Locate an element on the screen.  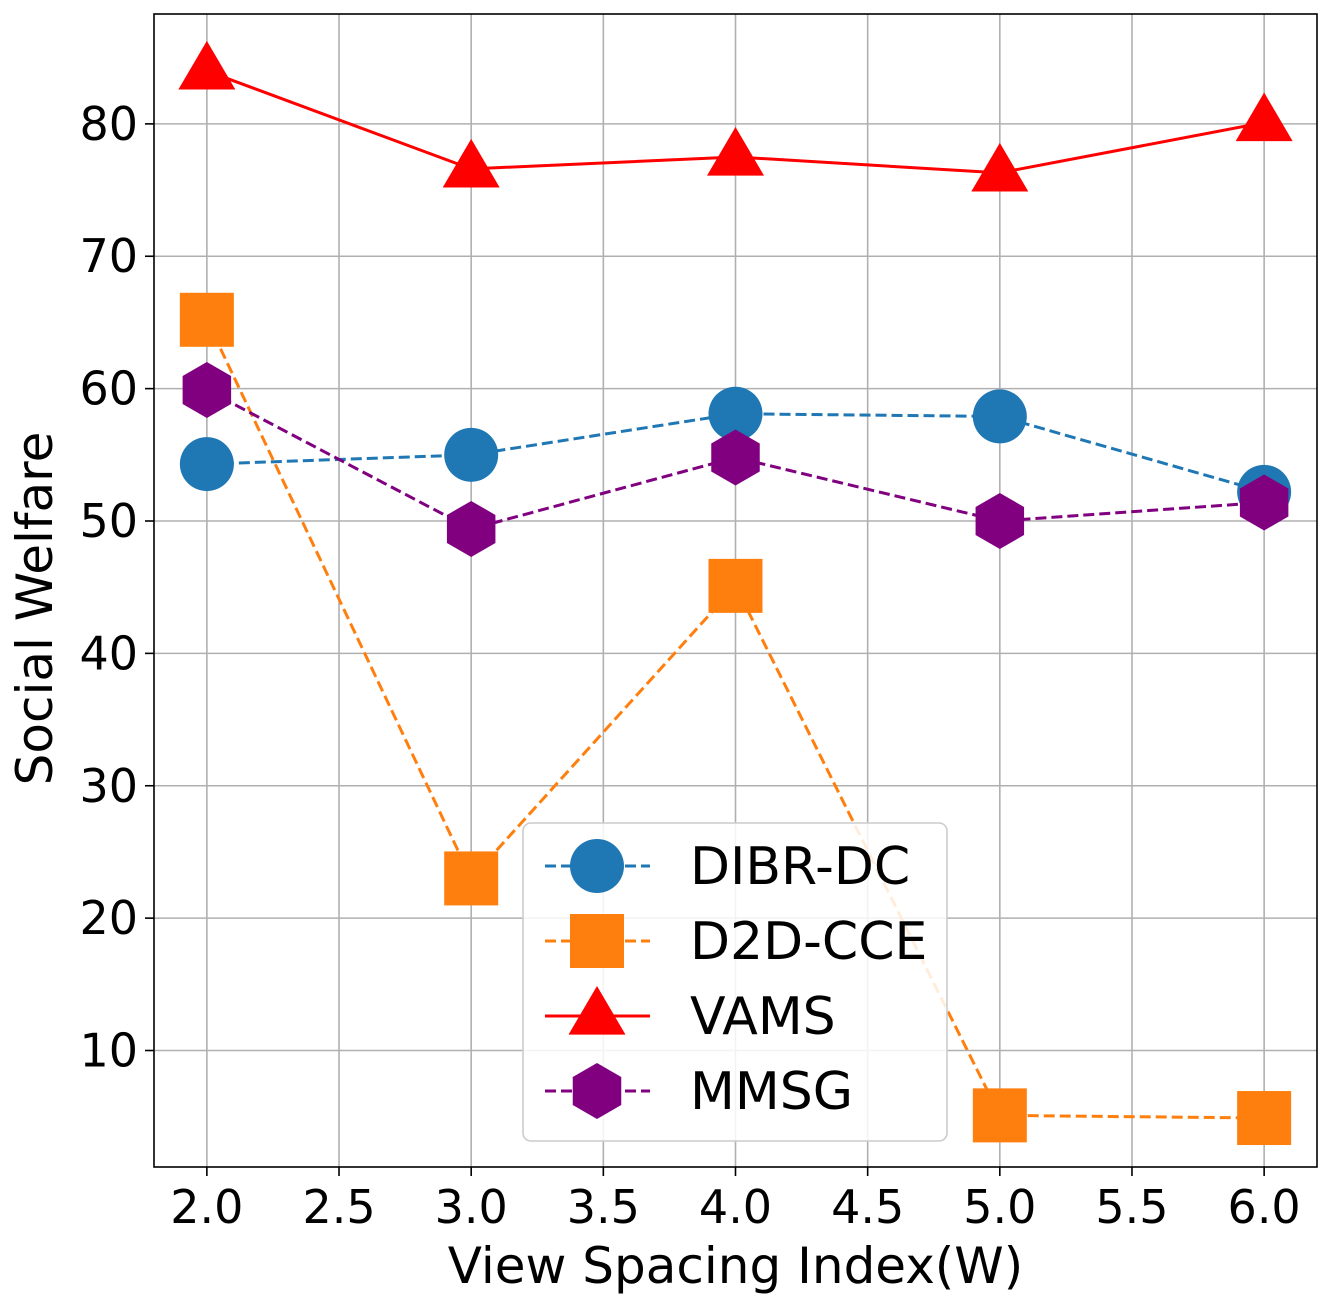
x-axis-title: View Spacing Index(W) is located at coordinates (735, 1266).